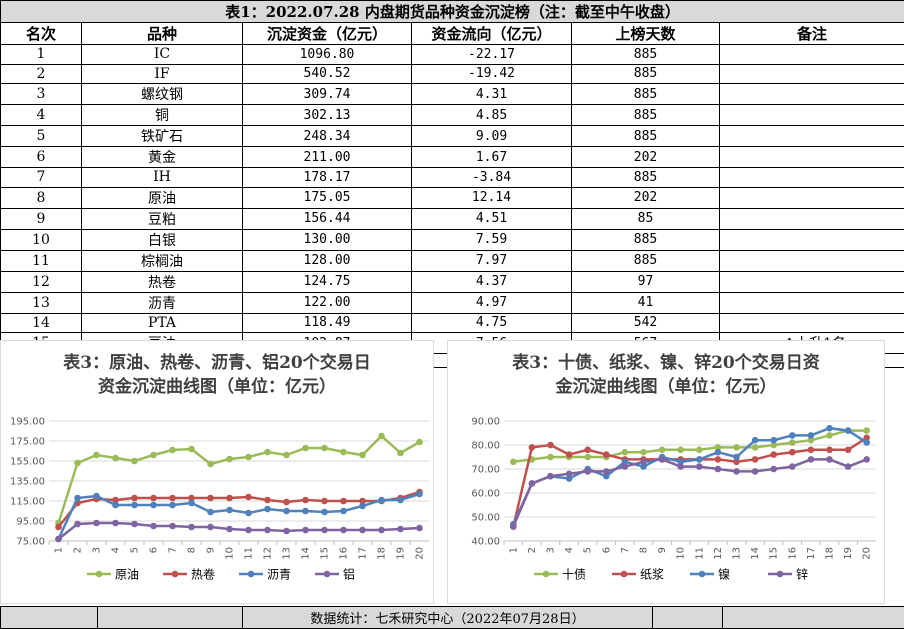 The height and width of the screenshot is (629, 904). Describe the element at coordinates (646, 302) in the screenshot. I see `days-cell: 41` at that location.